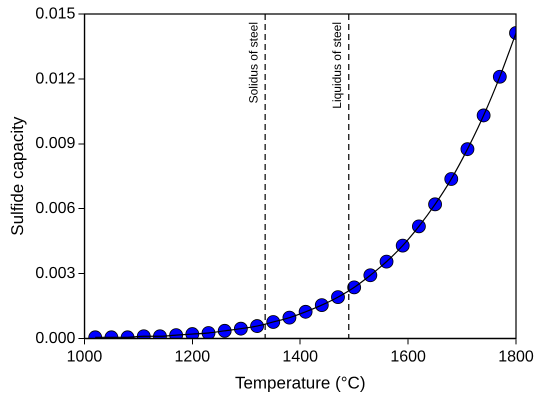  I want to click on x-axis-title: Temperature (°C), so click(300, 382).